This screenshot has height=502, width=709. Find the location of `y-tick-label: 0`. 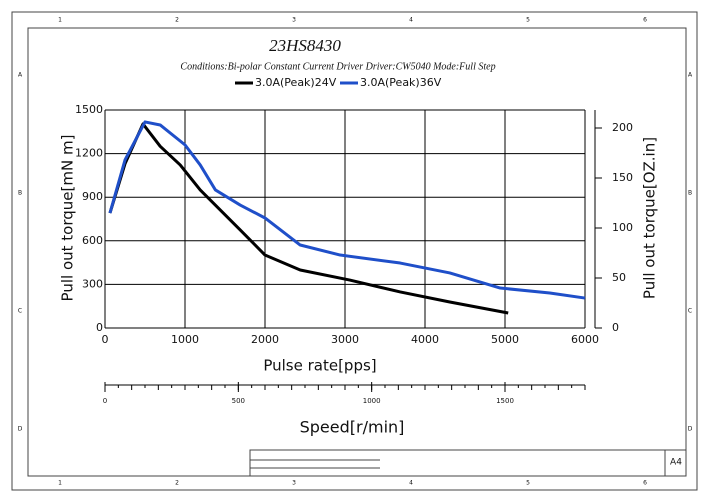

y-tick-label: 0 is located at coordinates (99, 327).